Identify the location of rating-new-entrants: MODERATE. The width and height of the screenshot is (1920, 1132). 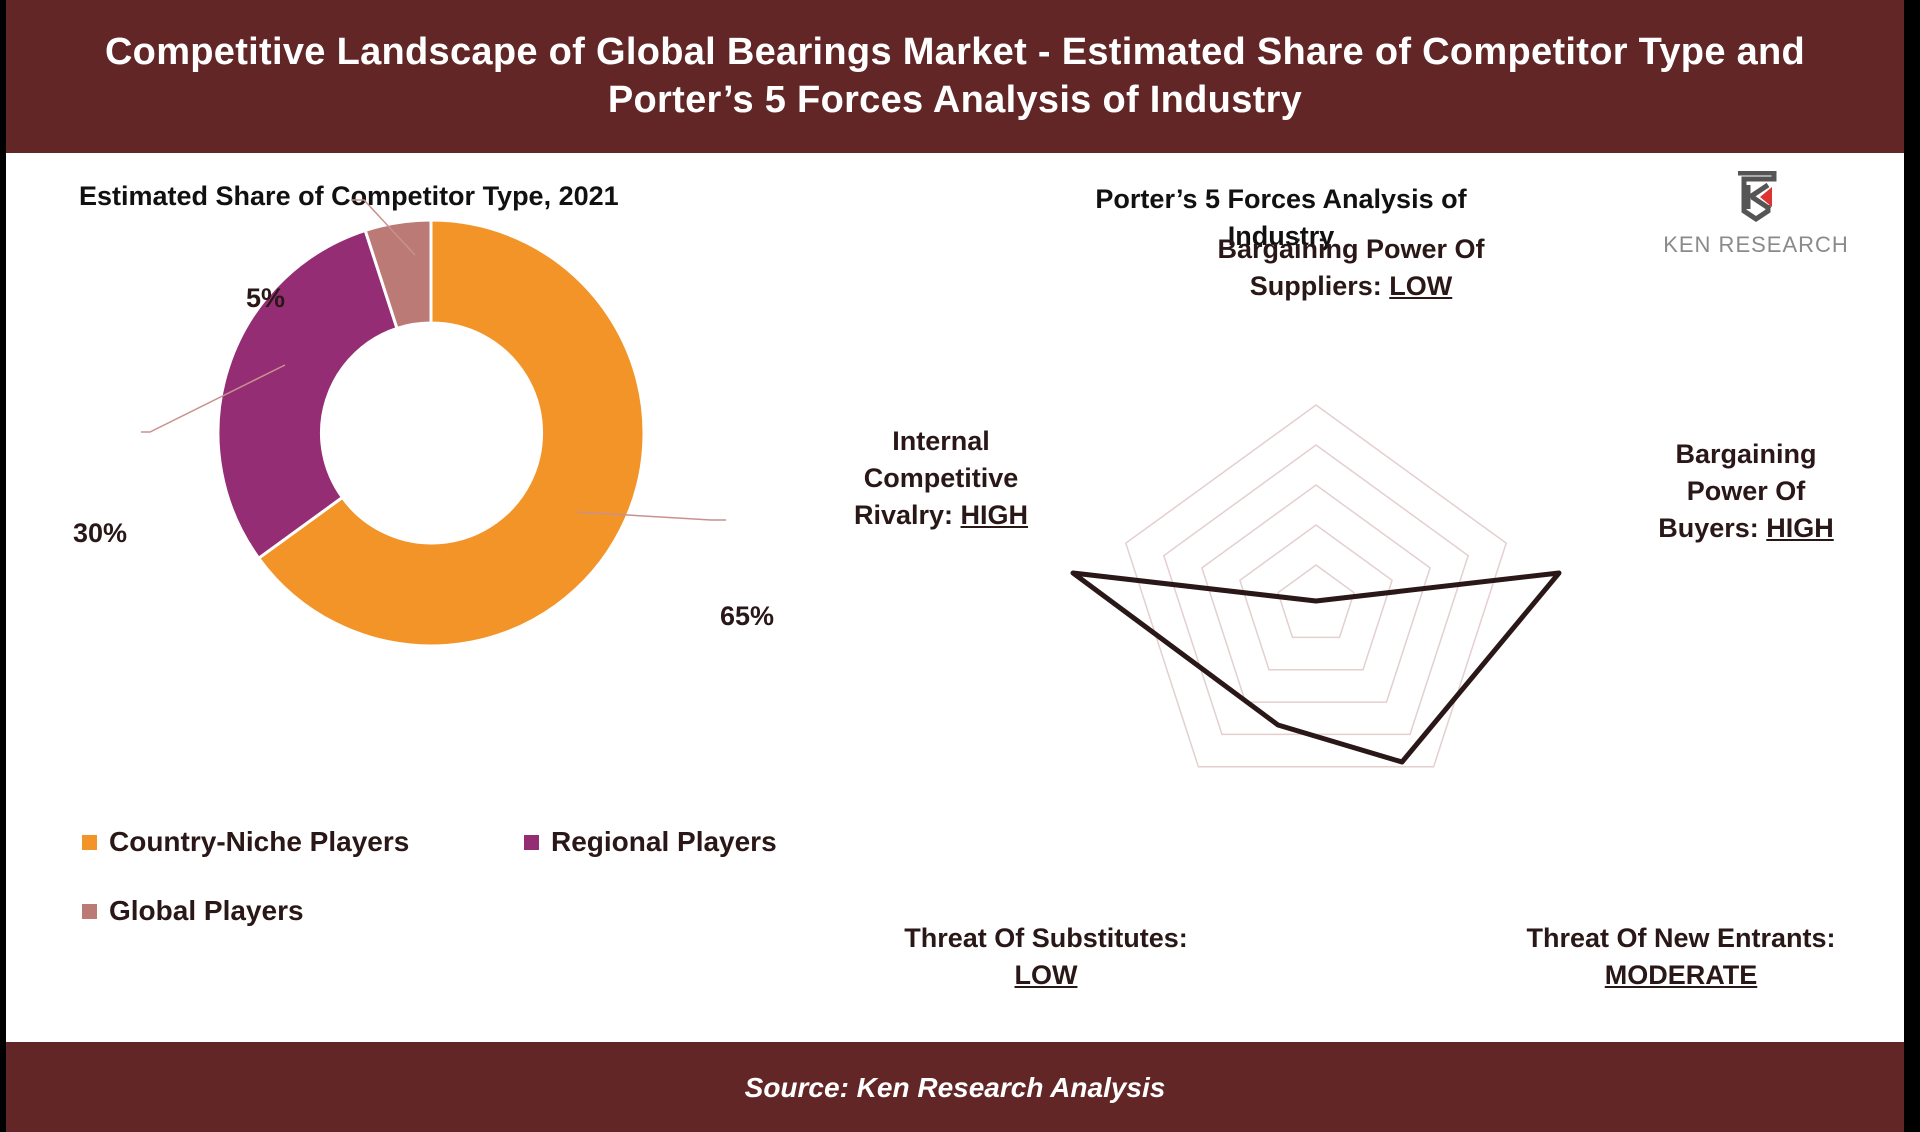
(1681, 975).